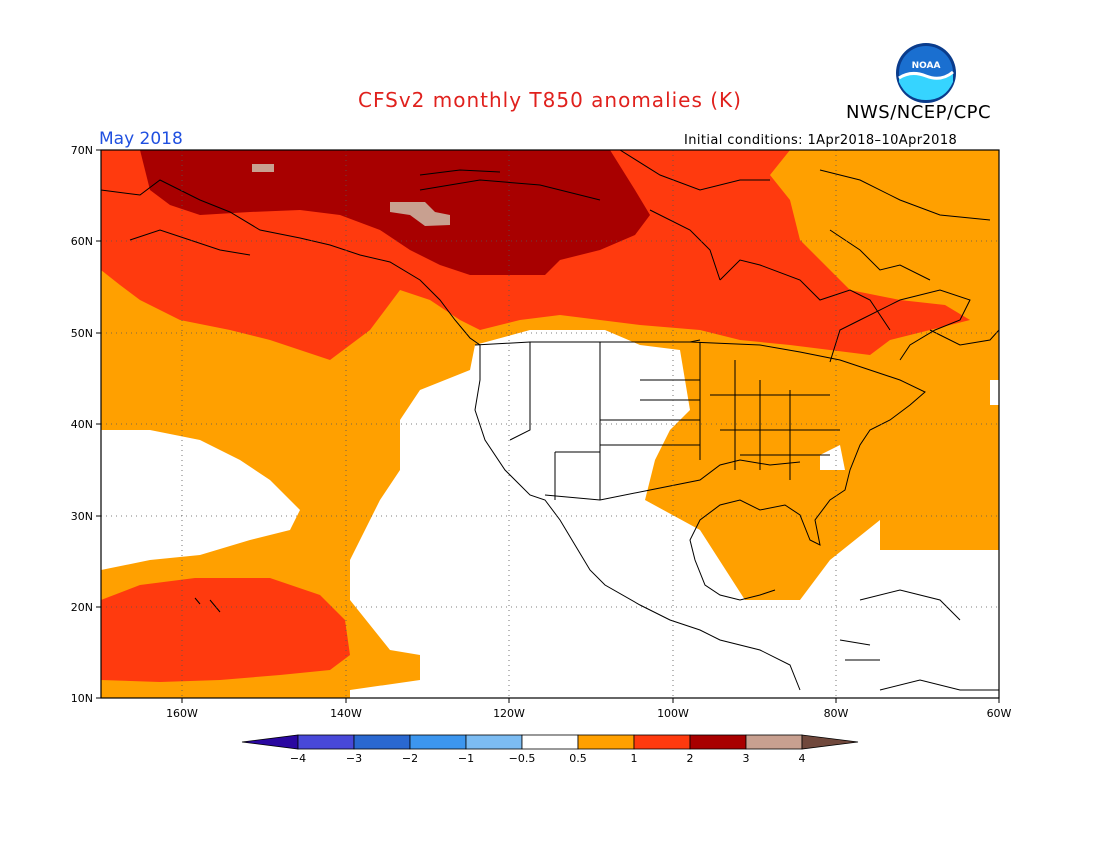 The image size is (1100, 850). What do you see at coordinates (673, 713) in the screenshot?
I see `lon-label: 100W` at bounding box center [673, 713].